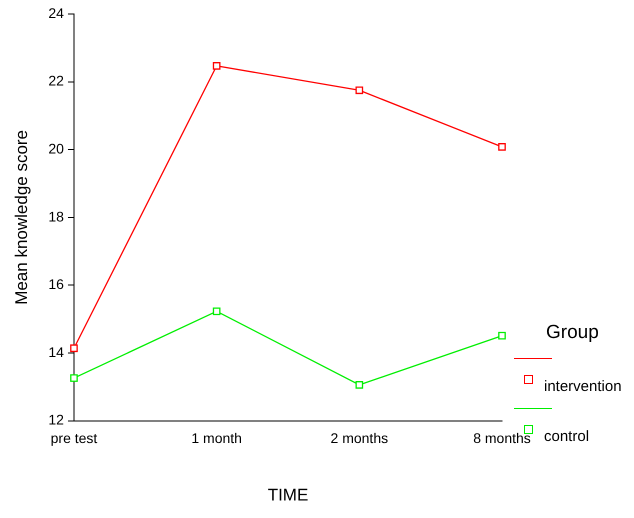 This screenshot has height=518, width=634. What do you see at coordinates (583, 386) in the screenshot?
I see `legend-label: intervention` at bounding box center [583, 386].